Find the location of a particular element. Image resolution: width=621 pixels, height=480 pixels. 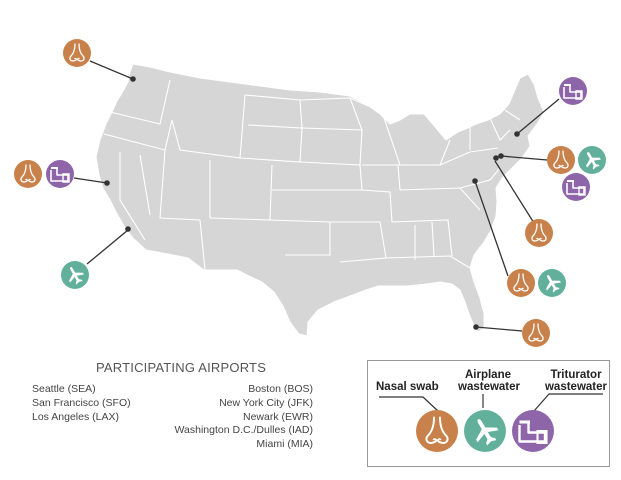

marker-lax-airplane is located at coordinates (75, 275).